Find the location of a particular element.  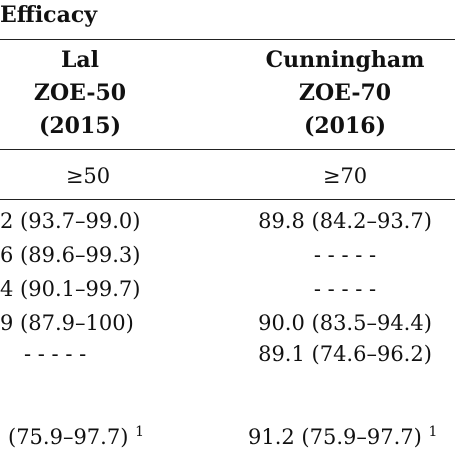

table-cell: 4 (90.1–99.7) is located at coordinates (70, 289).